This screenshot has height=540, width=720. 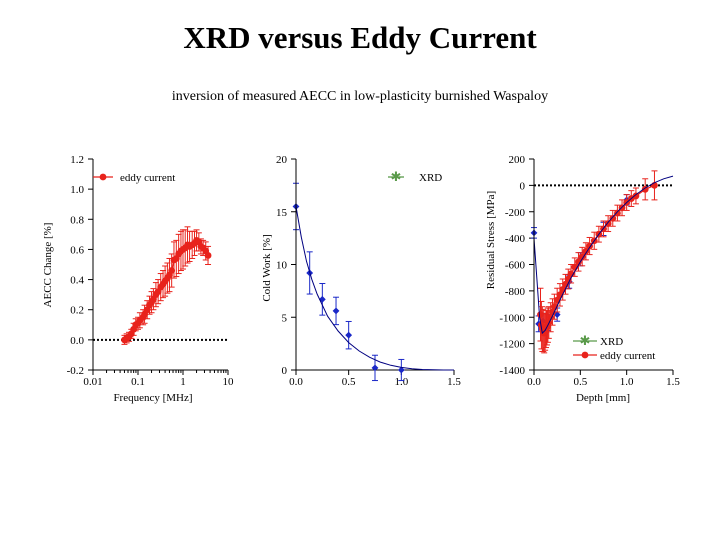 I want to click on x-tick-label: 10, so click(x=229, y=382).